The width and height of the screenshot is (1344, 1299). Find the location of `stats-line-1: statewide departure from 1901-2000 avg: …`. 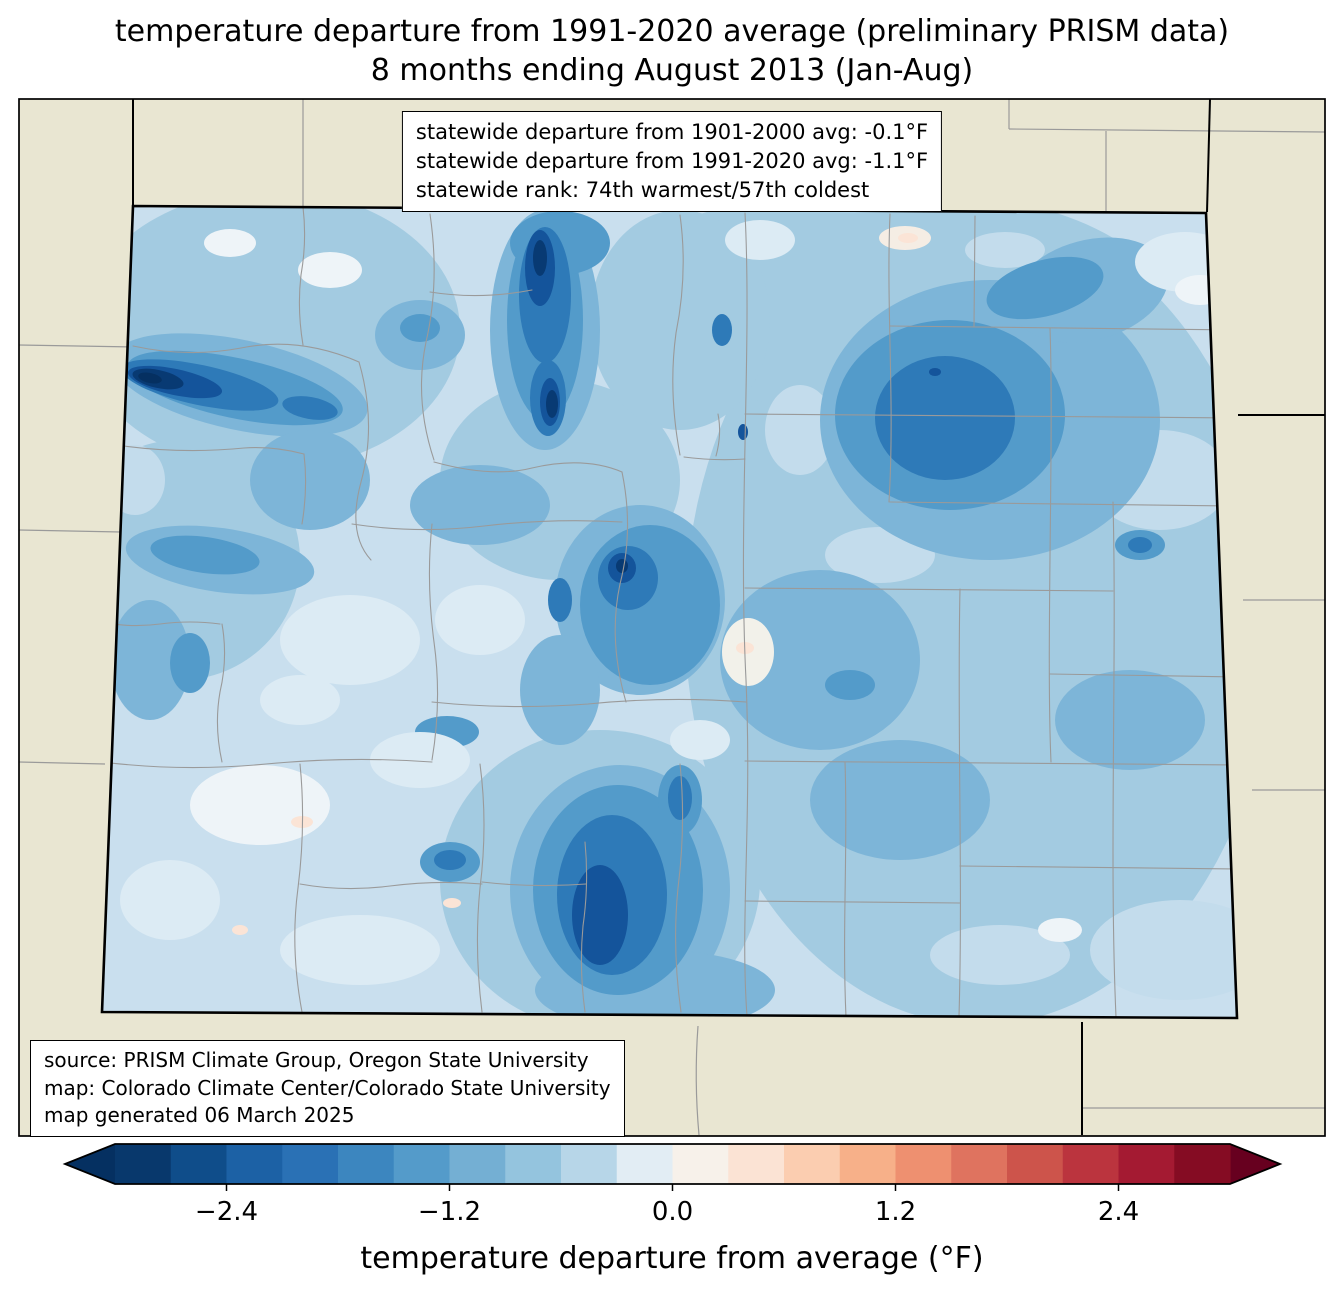

stats-line-1: statewide departure from 1901-2000 avg: … is located at coordinates (672, 132).